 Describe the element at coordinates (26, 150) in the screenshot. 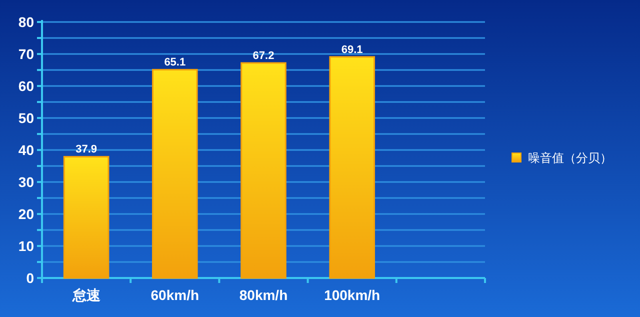

I see `y-tick-label: 40` at that location.